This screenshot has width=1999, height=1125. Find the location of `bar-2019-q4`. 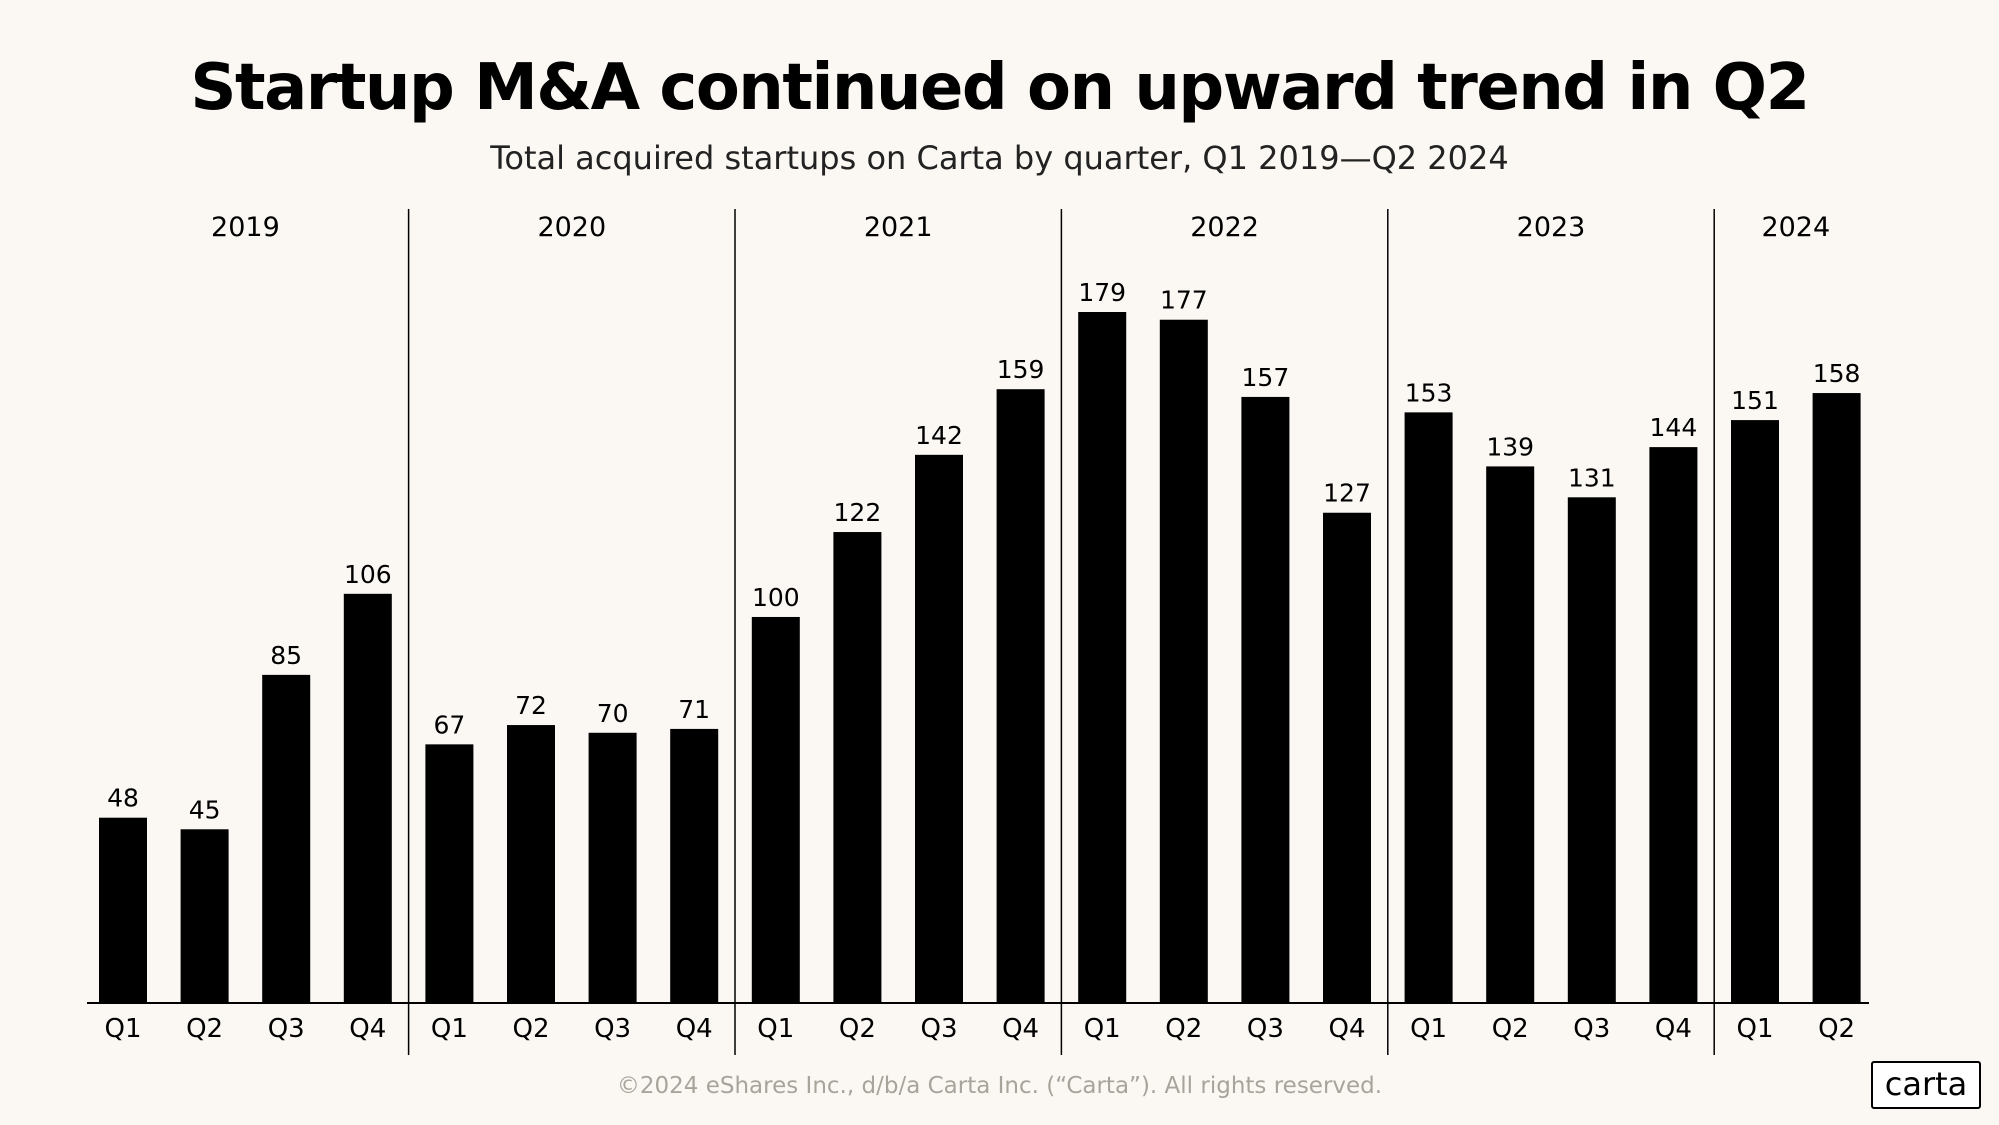

bar-2019-q4 is located at coordinates (367, 798).